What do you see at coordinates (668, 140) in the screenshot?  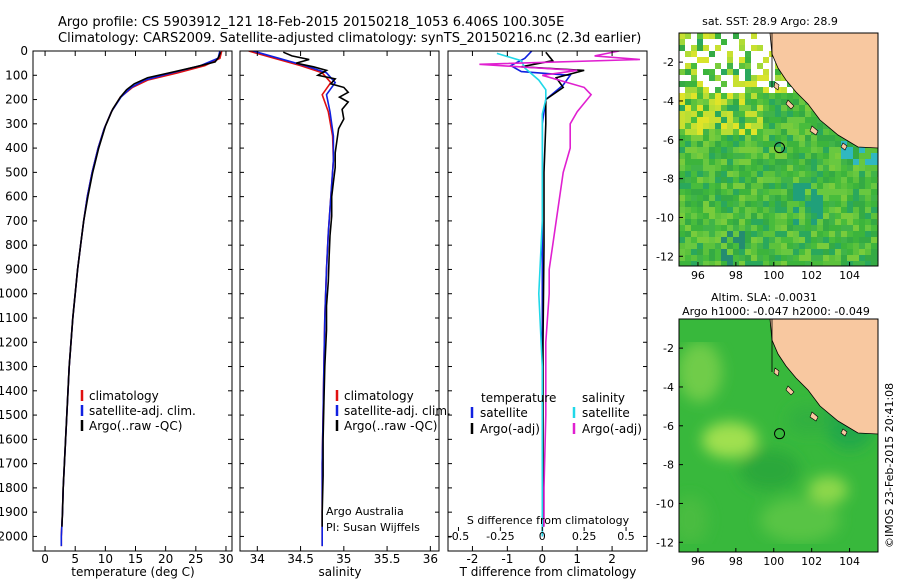 I see `map-y-tick-label: -6` at bounding box center [668, 140].